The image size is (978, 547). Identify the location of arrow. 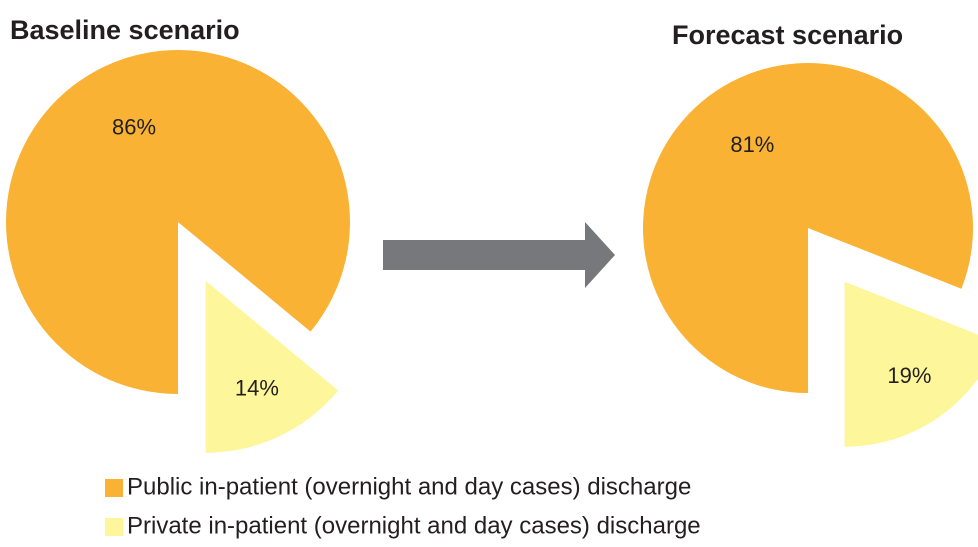
(499, 255).